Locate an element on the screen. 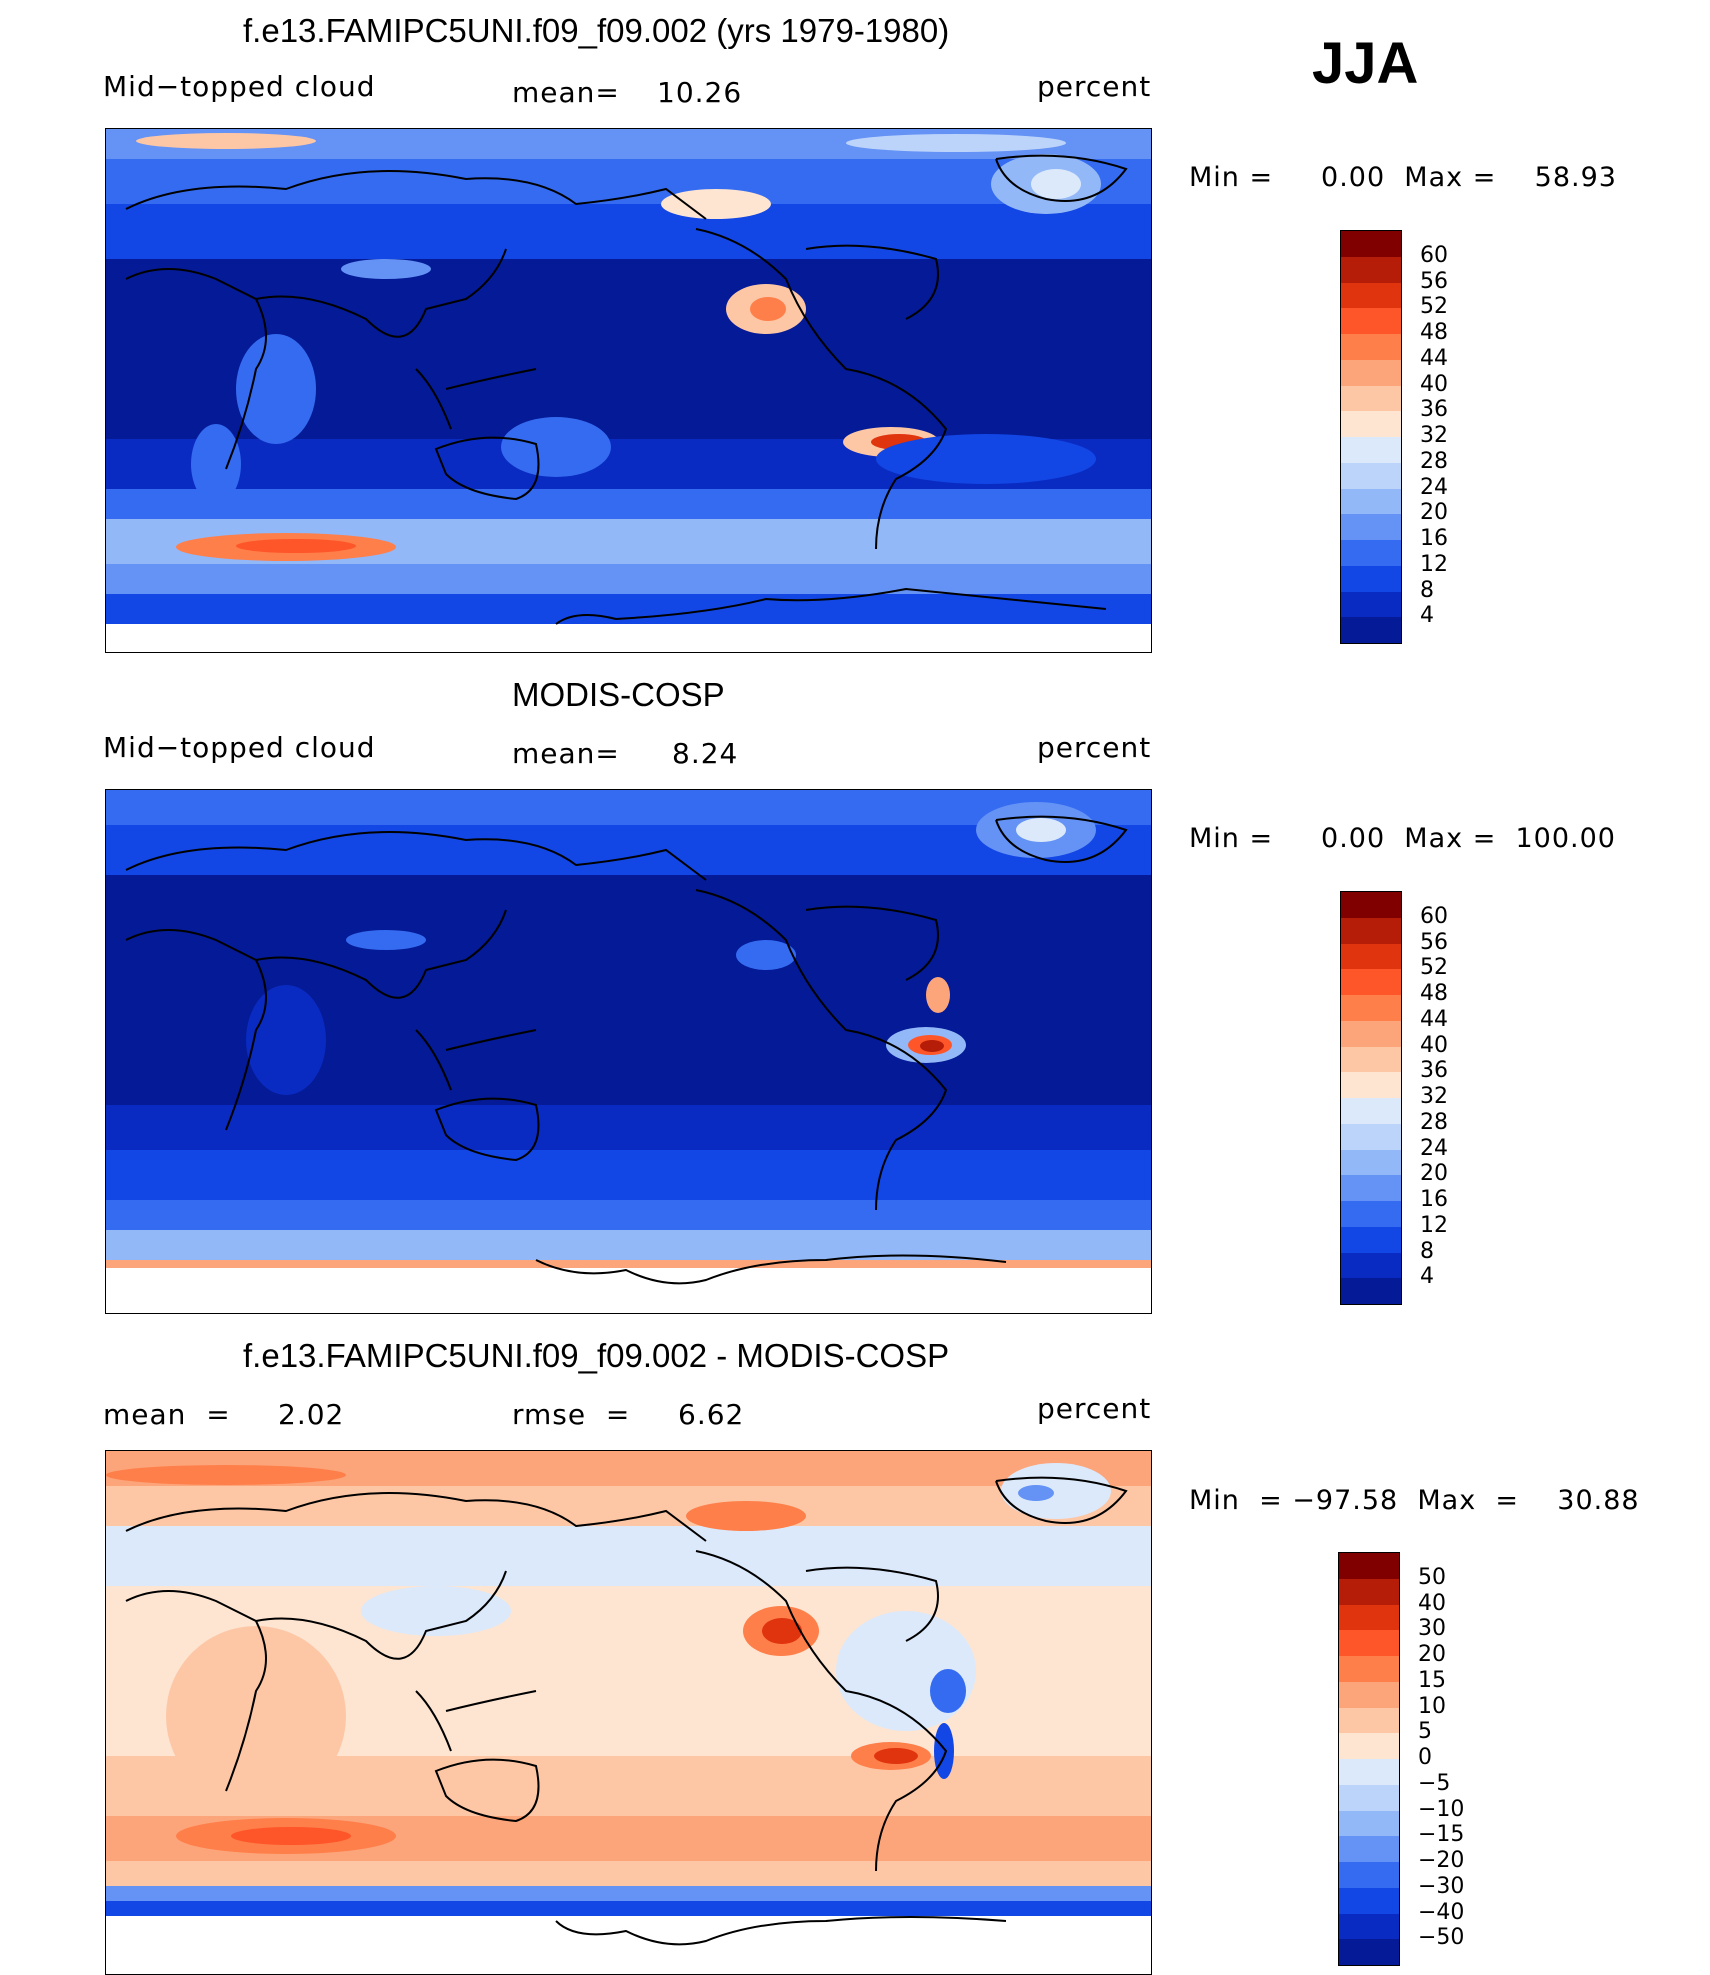 Image resolution: width=1710 pixels, height=1975 pixels. panel-2-colorbar is located at coordinates (1371, 1098).